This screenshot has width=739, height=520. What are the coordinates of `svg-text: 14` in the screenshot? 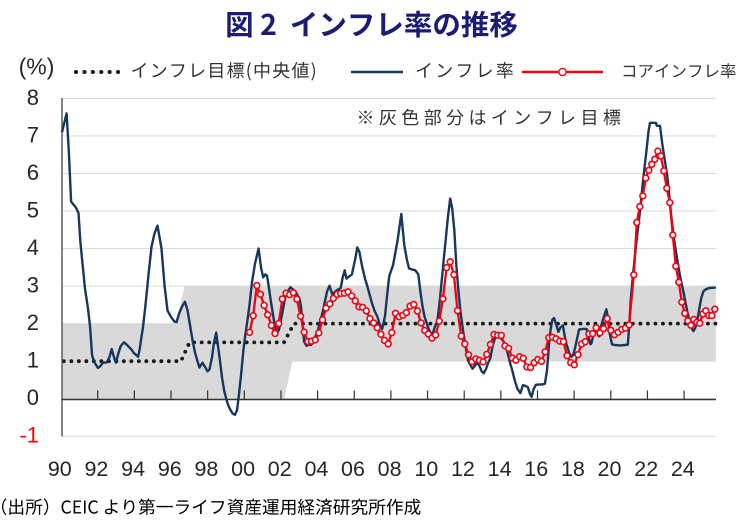 It's located at (500, 469).